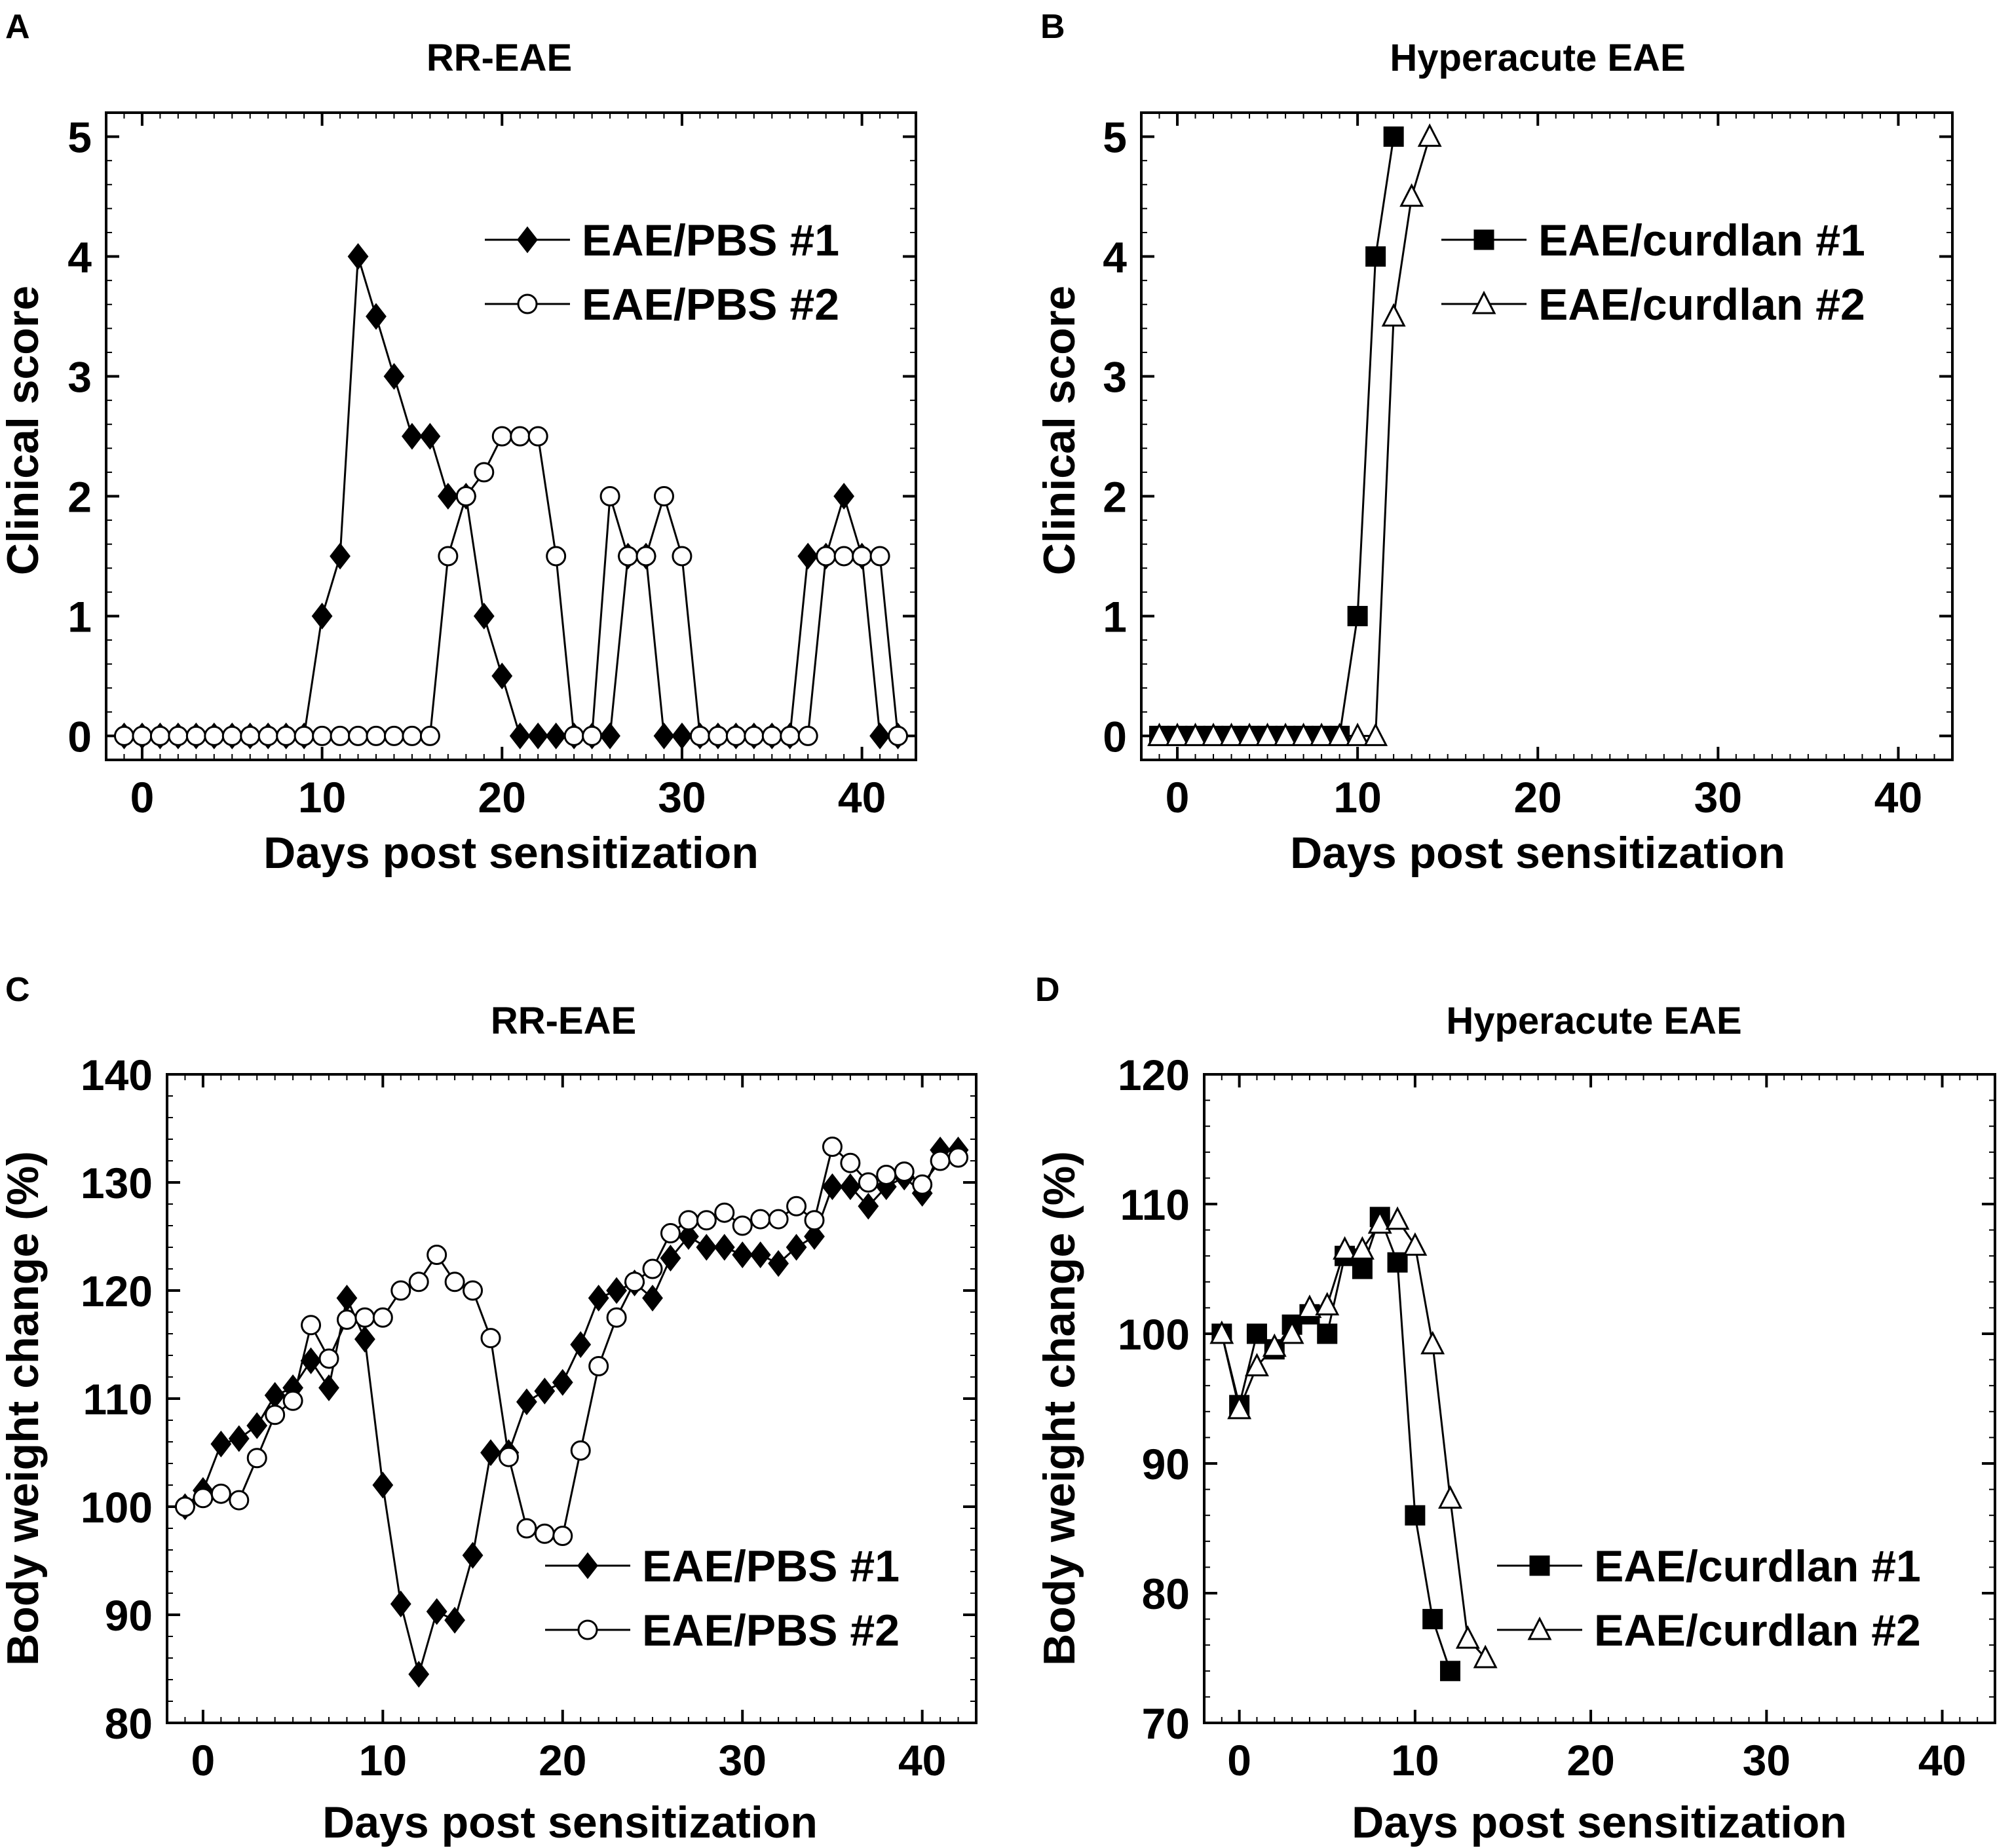 This screenshot has height=1848, width=2012. What do you see at coordinates (1701, 240) in the screenshot?
I see `legend-label: EAE/curdlan #1` at bounding box center [1701, 240].